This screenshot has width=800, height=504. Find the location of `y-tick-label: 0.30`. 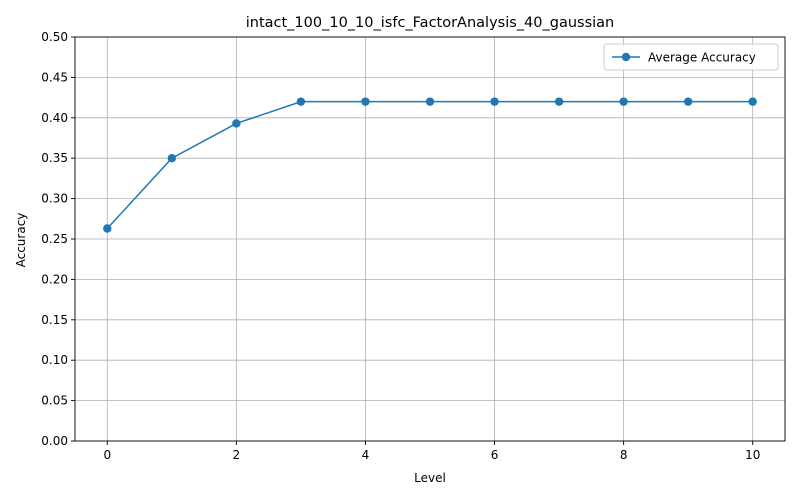

y-tick-label: 0.30 is located at coordinates (54, 199).